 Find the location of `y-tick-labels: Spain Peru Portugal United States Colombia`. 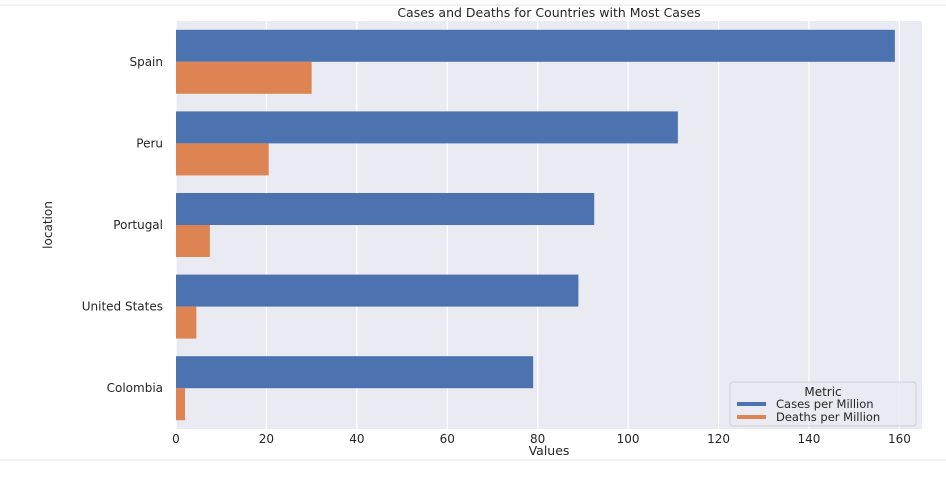

y-tick-labels: Spain Peru Portugal United States Colombia is located at coordinates (122, 225).